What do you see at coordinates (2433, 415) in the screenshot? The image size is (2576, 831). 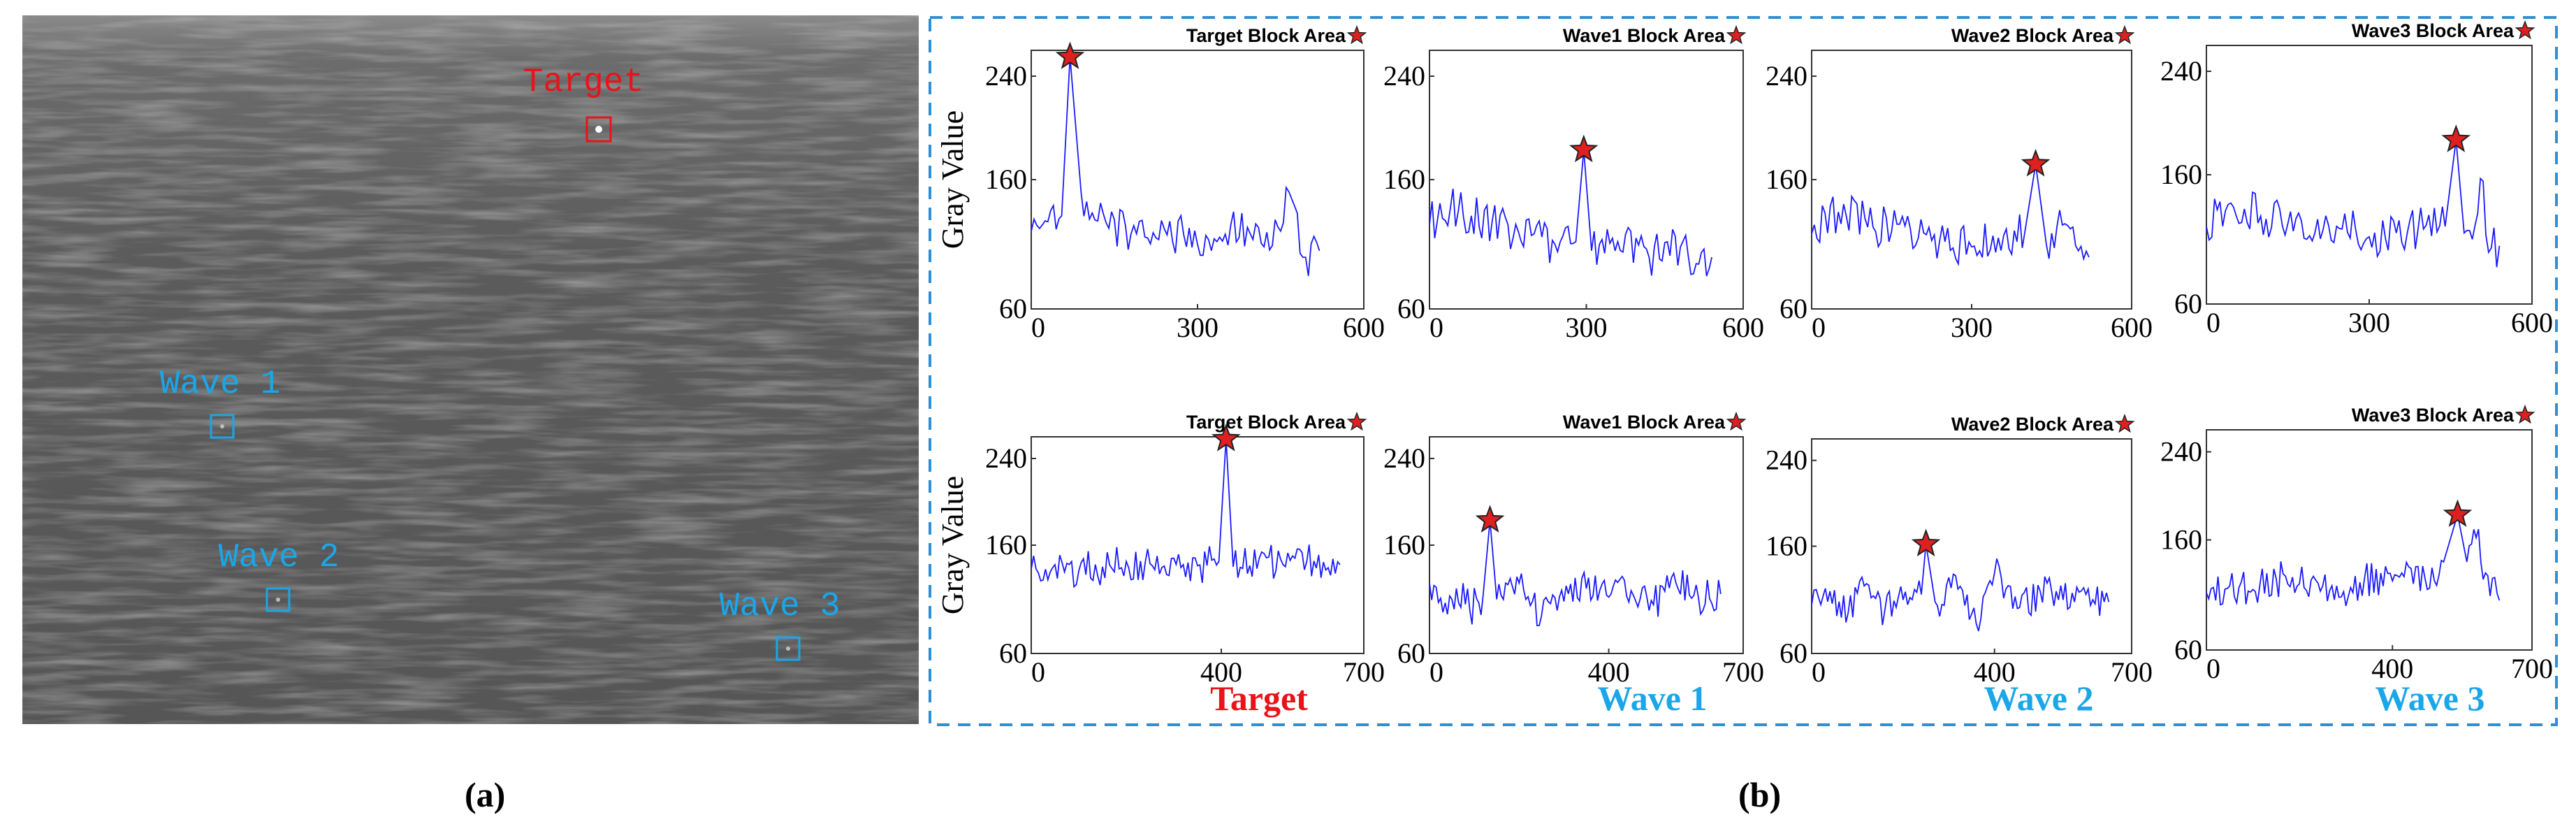 I see `block-area-annotation: Wave3 Block Area` at bounding box center [2433, 415].